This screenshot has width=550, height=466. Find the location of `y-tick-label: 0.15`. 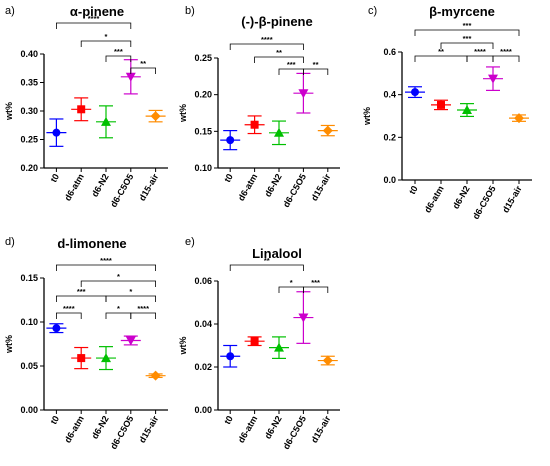

y-tick-label: 0.15 is located at coordinates (29, 278).